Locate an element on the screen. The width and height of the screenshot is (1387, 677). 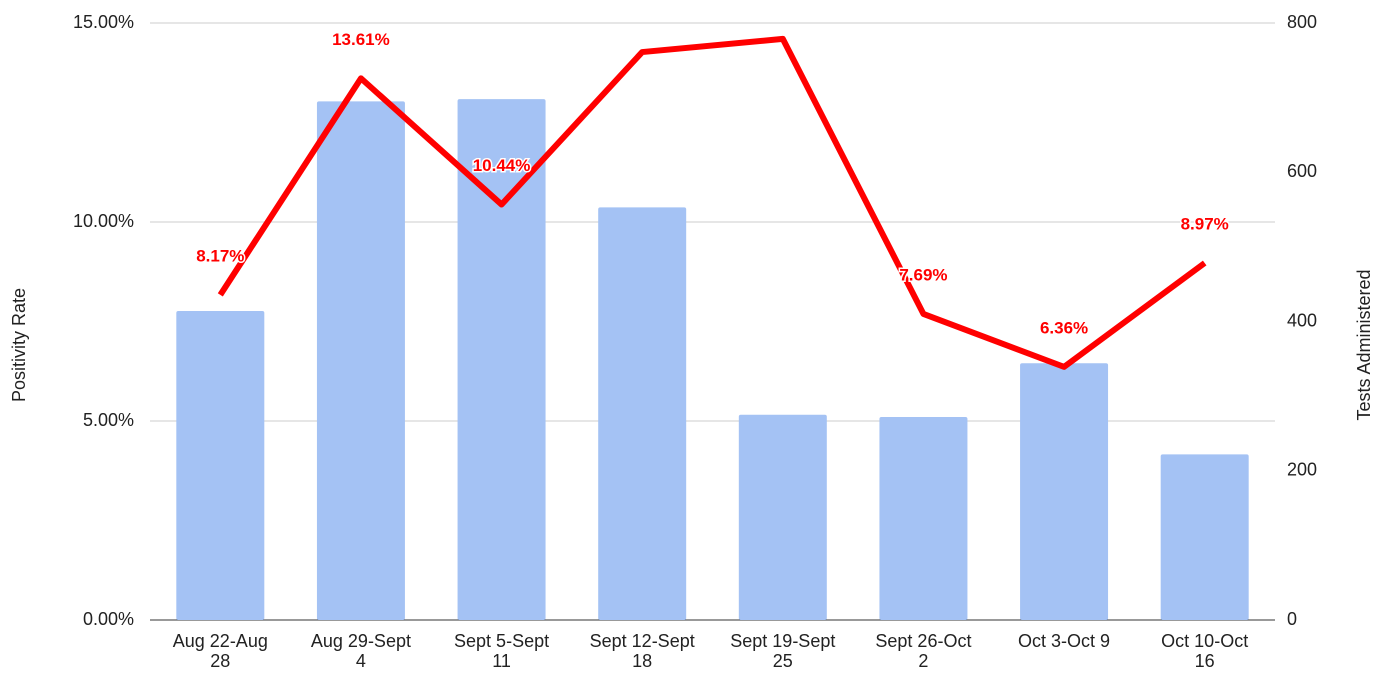
x-tick-label: Oct 3-Oct 9 is located at coordinates (1064, 641).